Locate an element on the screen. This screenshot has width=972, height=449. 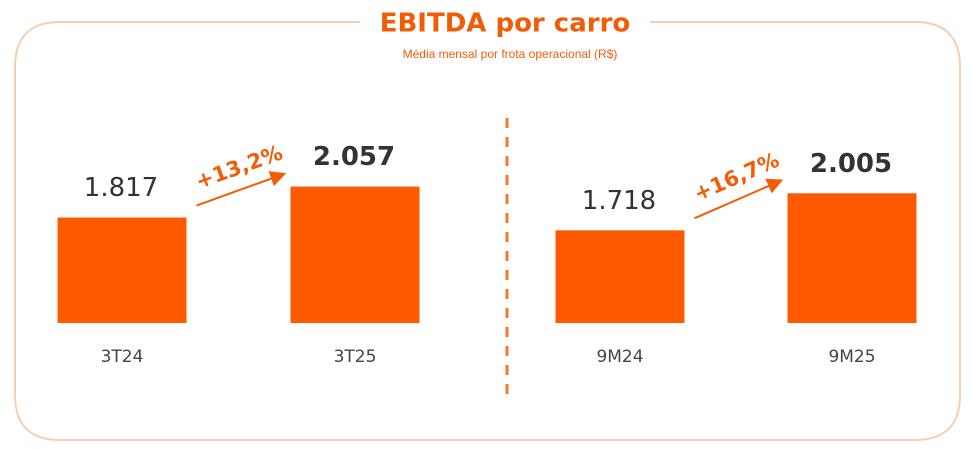
x-tick-label: 9M25 is located at coordinates (851, 357).